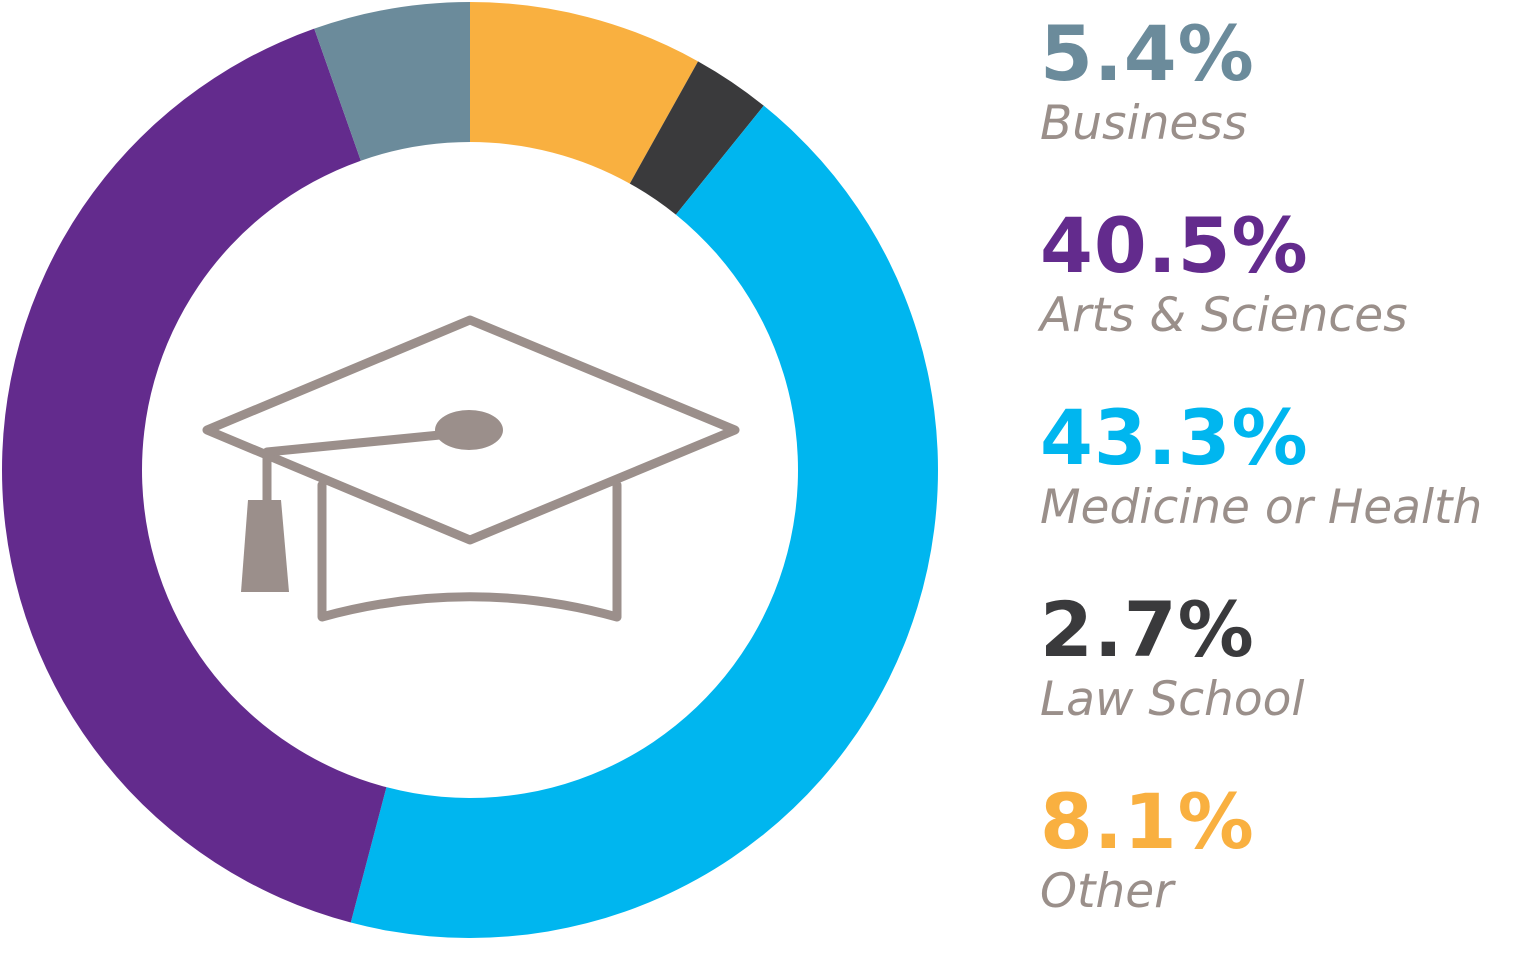  What do you see at coordinates (1172, 699) in the screenshot?
I see `legend-label-law-school: Law School` at bounding box center [1172, 699].